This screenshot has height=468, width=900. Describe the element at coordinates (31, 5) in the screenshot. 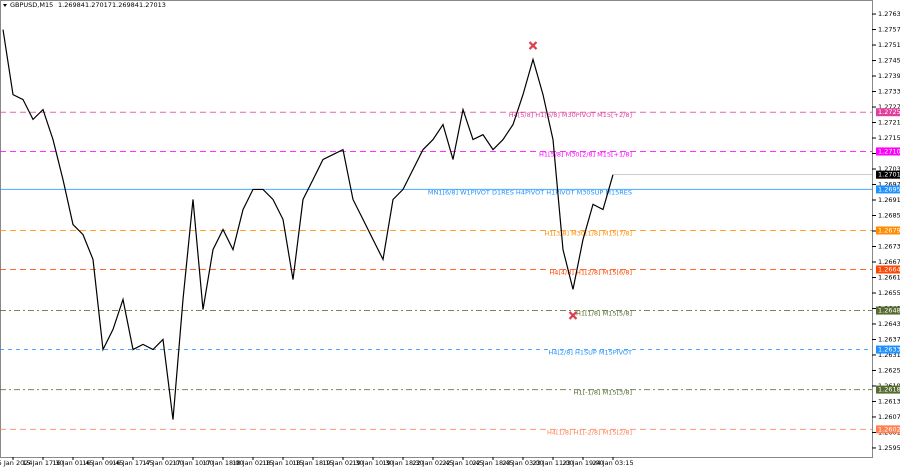

I see `chart-title: GBPUSD,M15` at that location.